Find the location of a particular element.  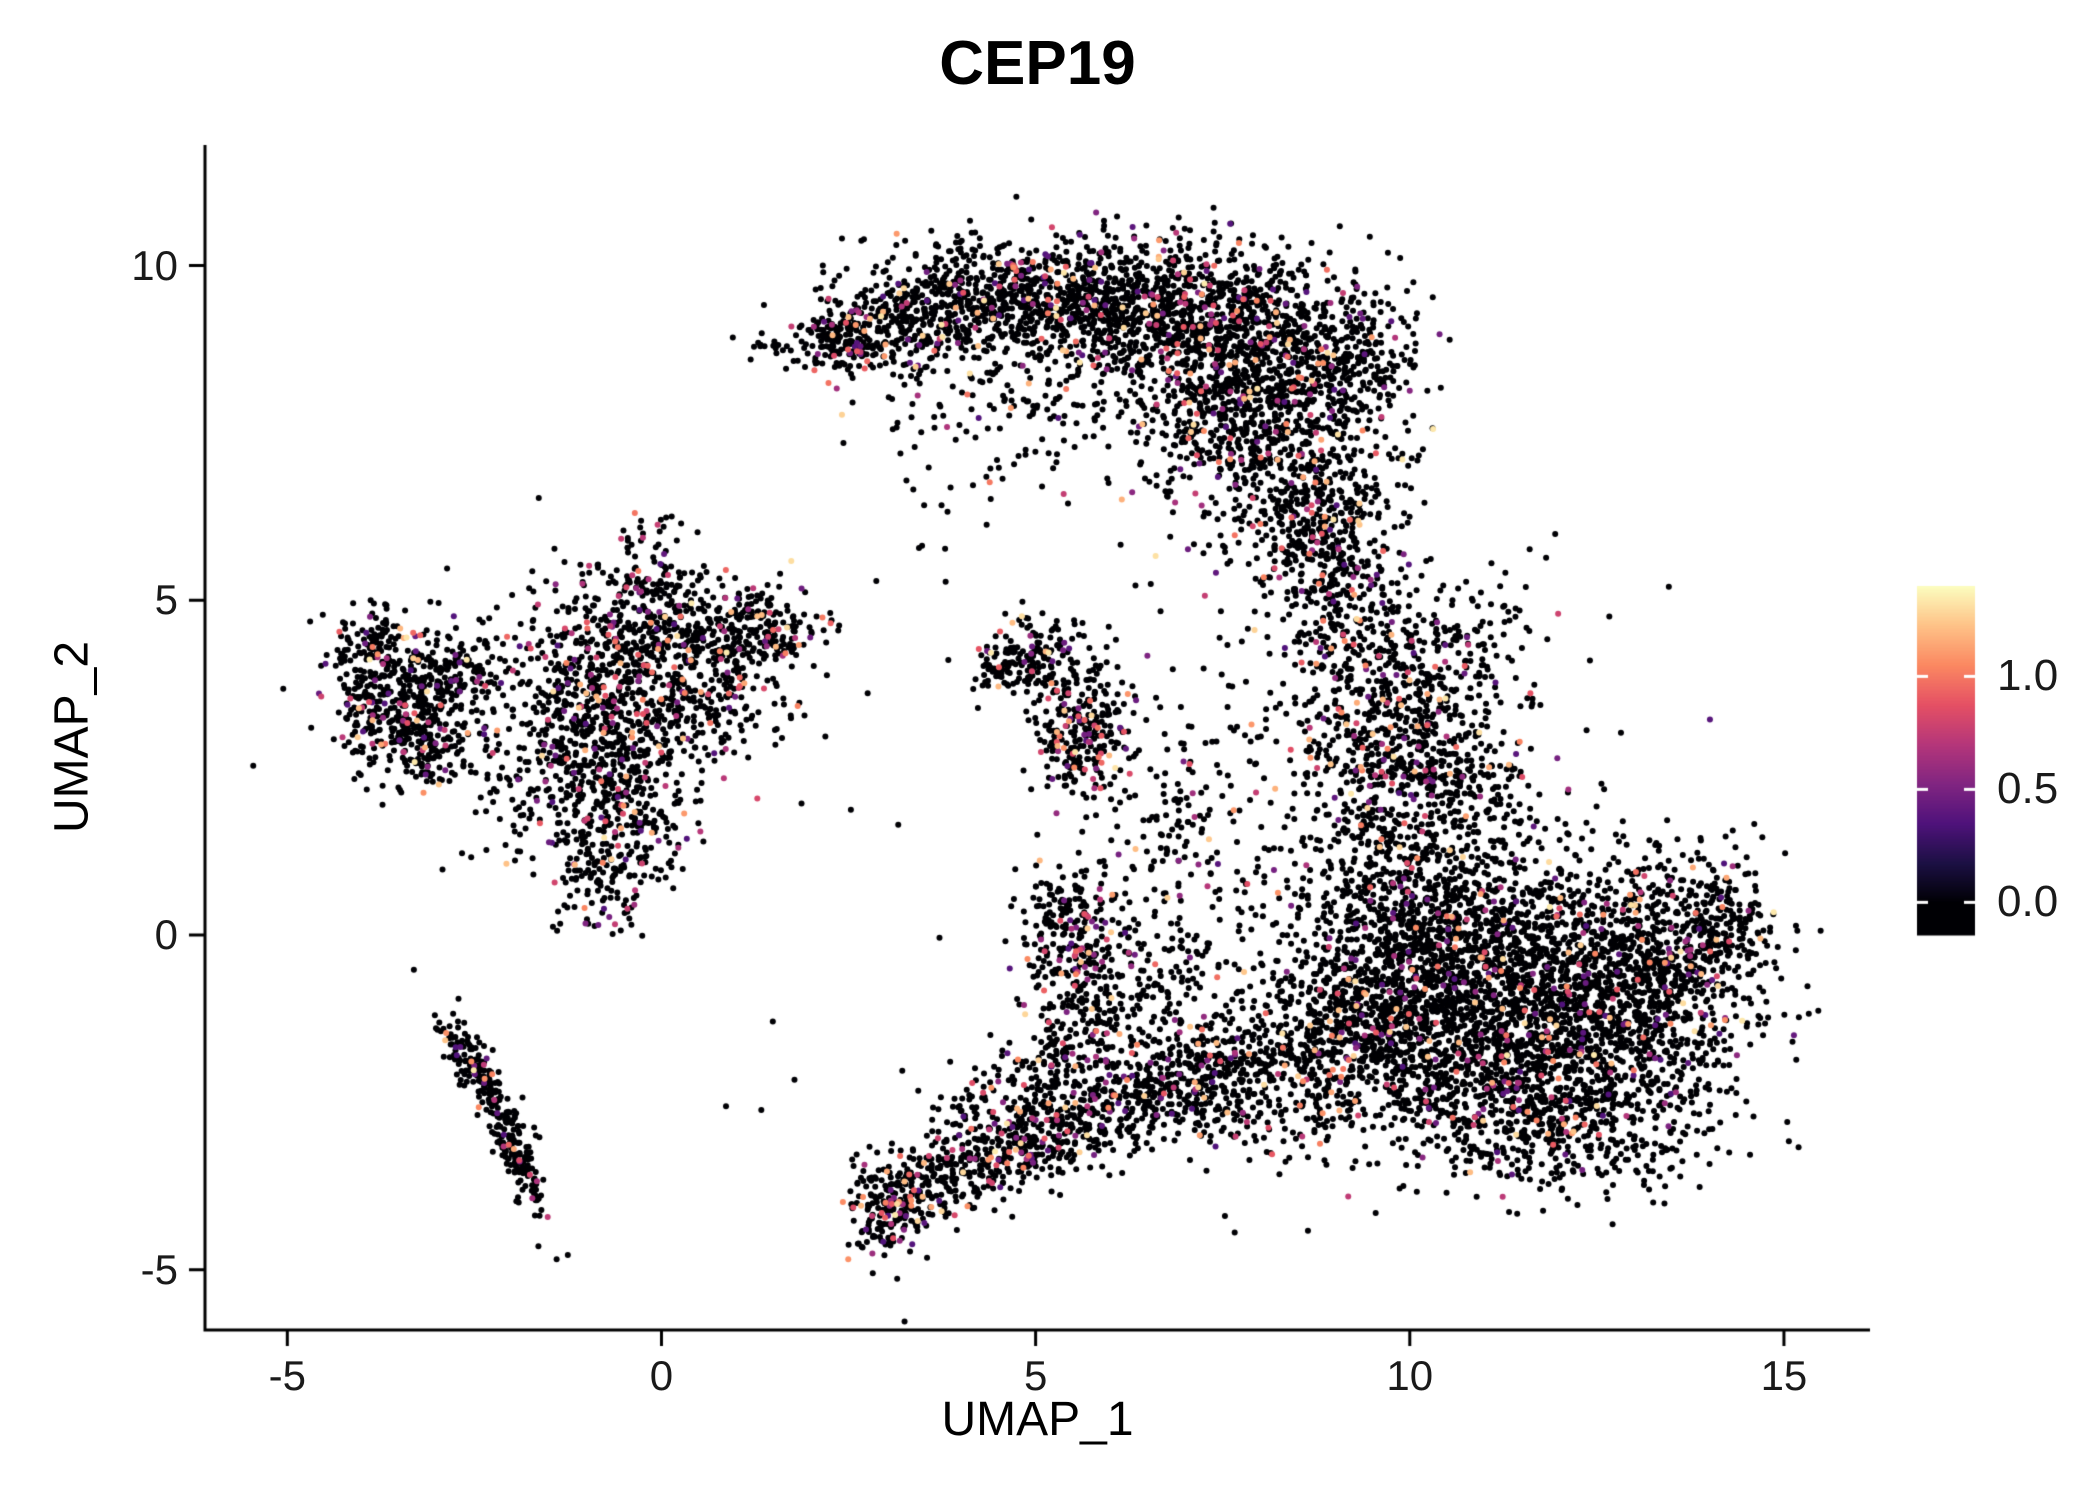

x-tick-label: 15 is located at coordinates (1784, 1375).